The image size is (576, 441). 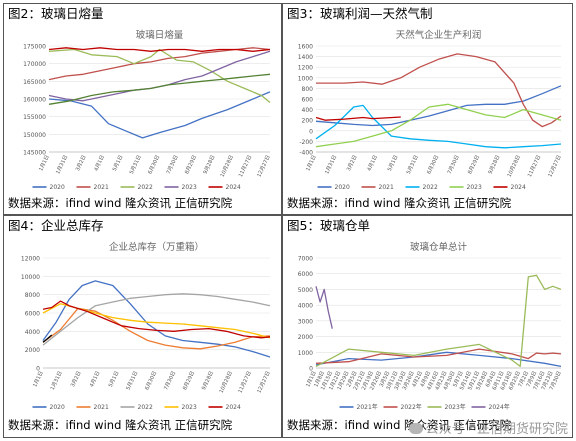 I want to click on series-line-2023, so click(x=159, y=76).